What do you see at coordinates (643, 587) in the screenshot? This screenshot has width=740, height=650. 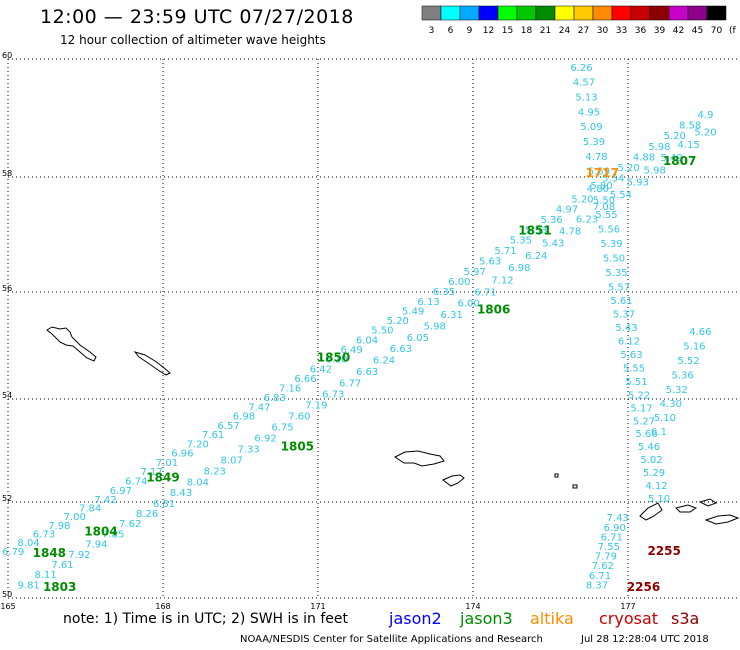 I see `pass-time-label: 2256` at bounding box center [643, 587].